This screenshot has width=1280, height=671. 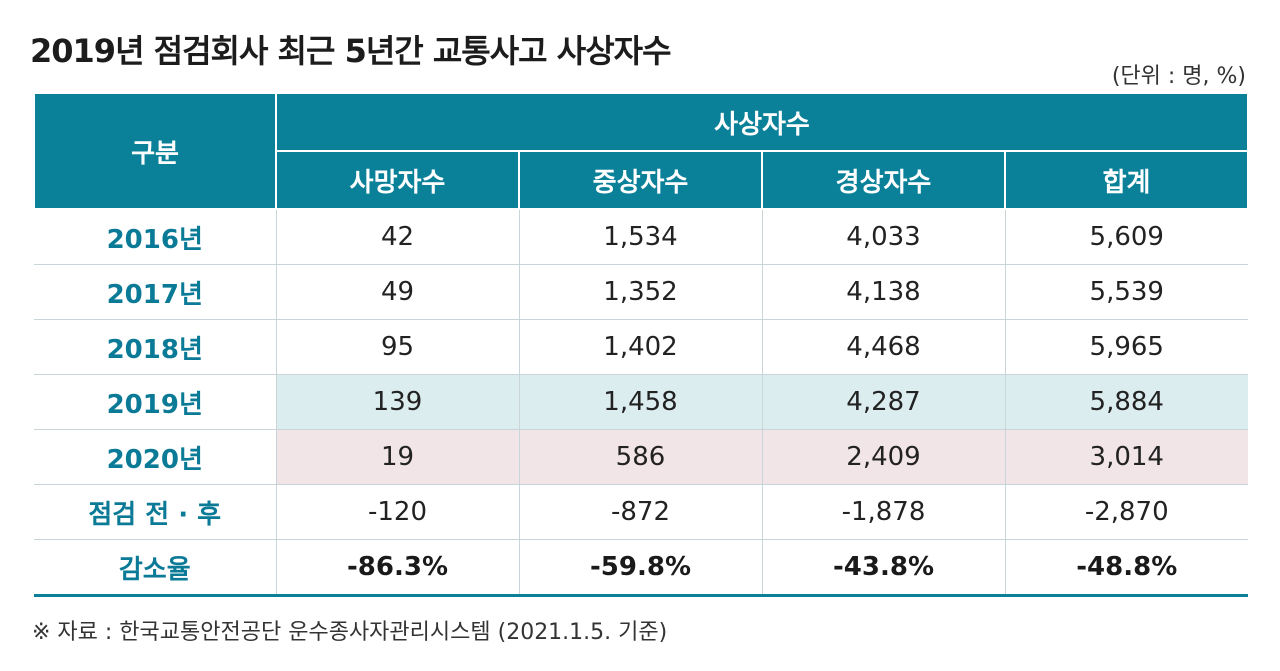 I want to click on header-serious-injuries: 중상자수, so click(x=640, y=180).